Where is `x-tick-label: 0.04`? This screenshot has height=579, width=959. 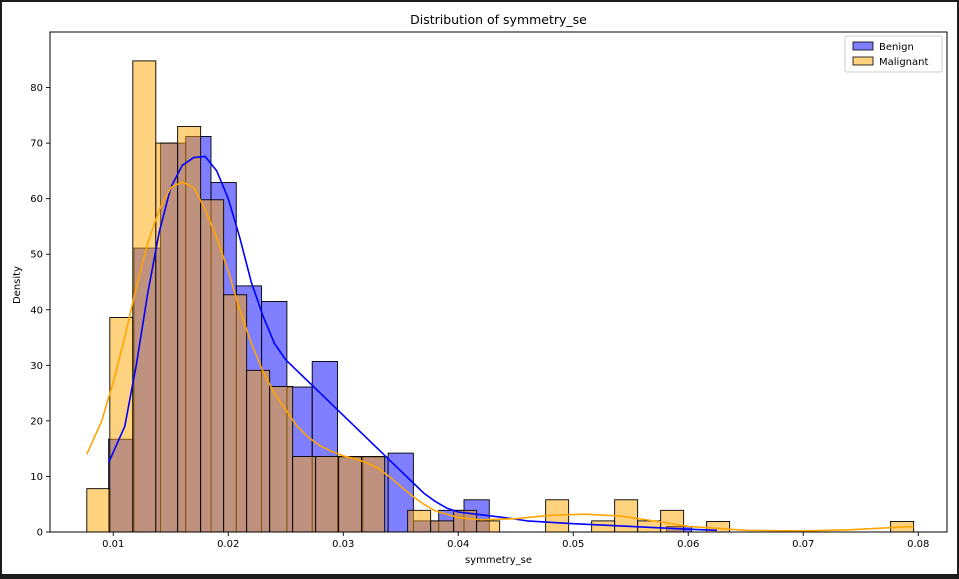
x-tick-label: 0.04 is located at coordinates (458, 544).